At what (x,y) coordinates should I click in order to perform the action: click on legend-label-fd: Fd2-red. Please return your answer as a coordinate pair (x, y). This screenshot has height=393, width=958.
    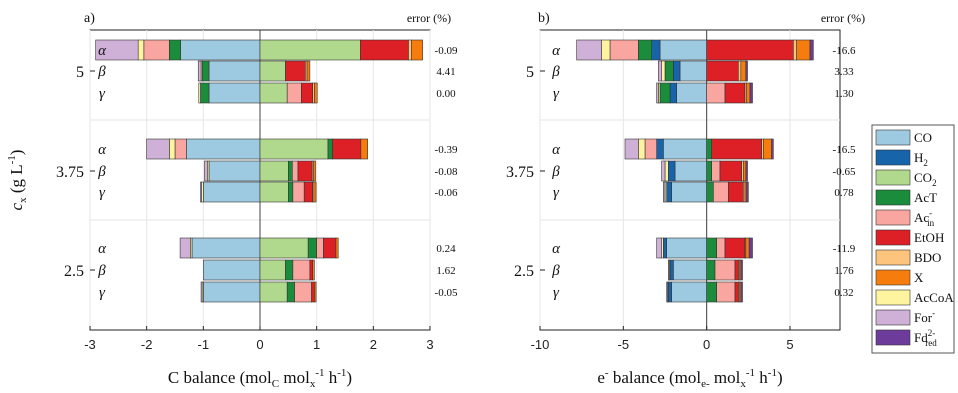
    Looking at the image, I should click on (925, 338).